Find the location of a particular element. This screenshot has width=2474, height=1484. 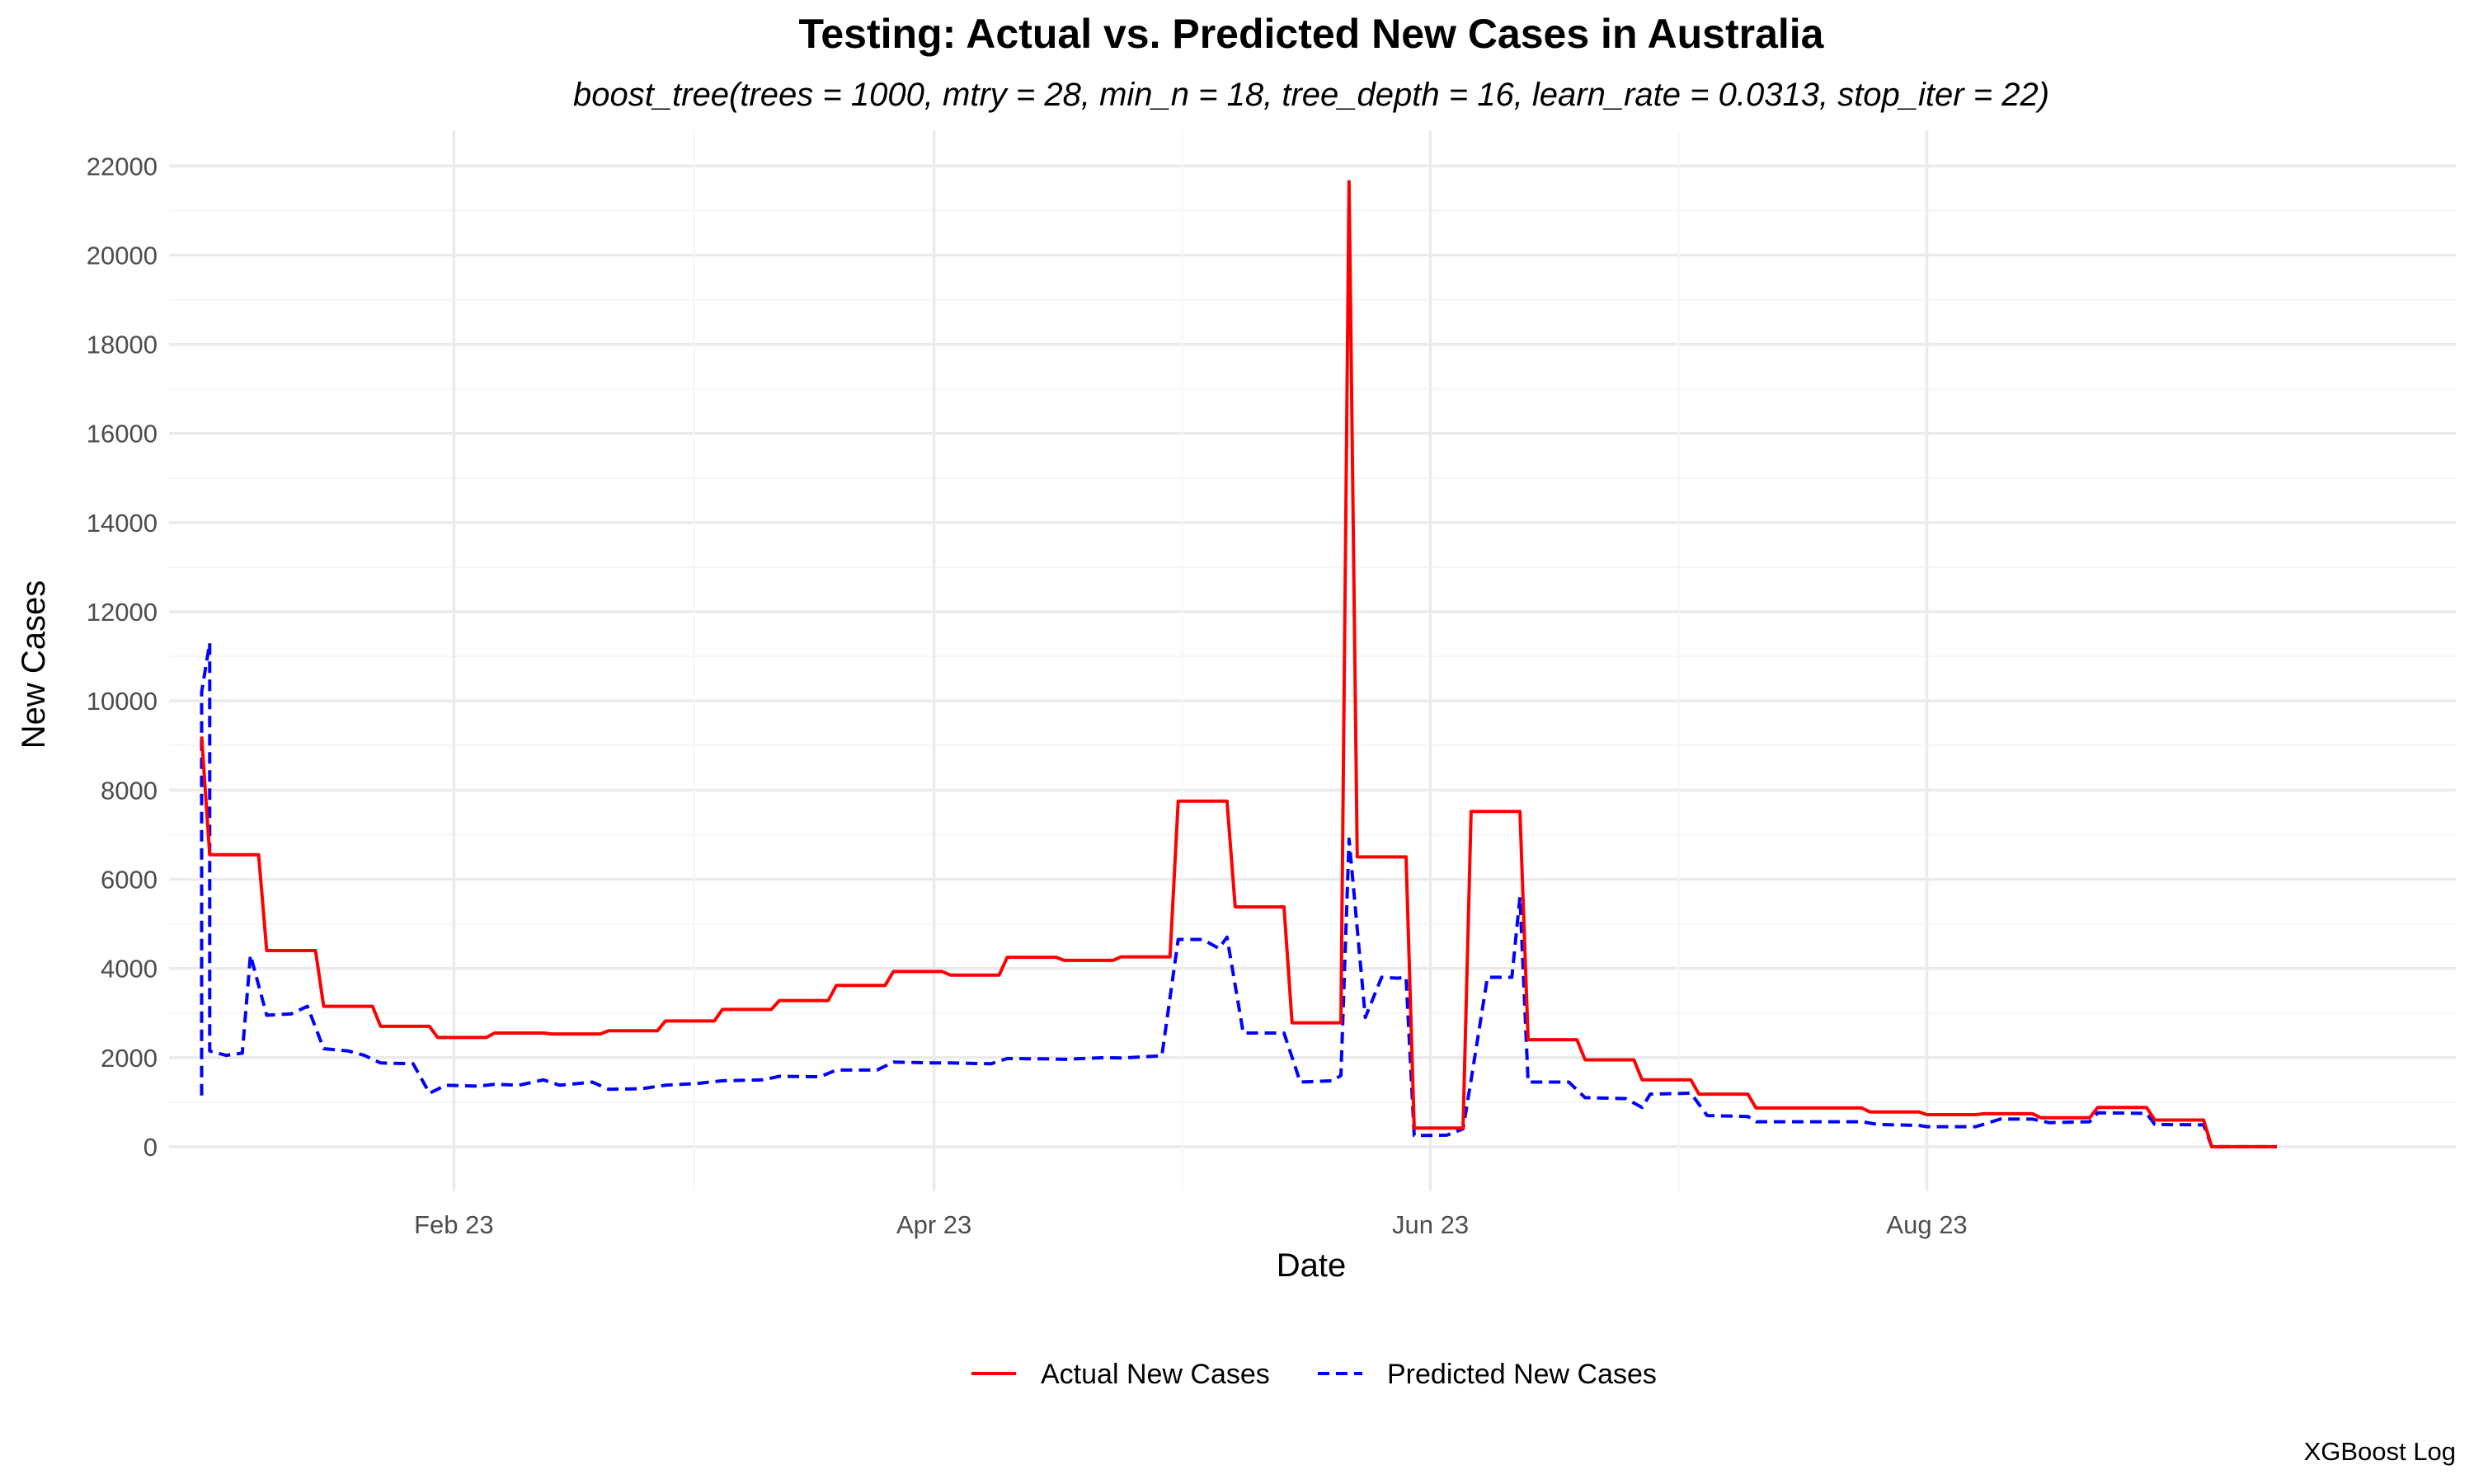

y-tick-label: 0 is located at coordinates (150, 1147).